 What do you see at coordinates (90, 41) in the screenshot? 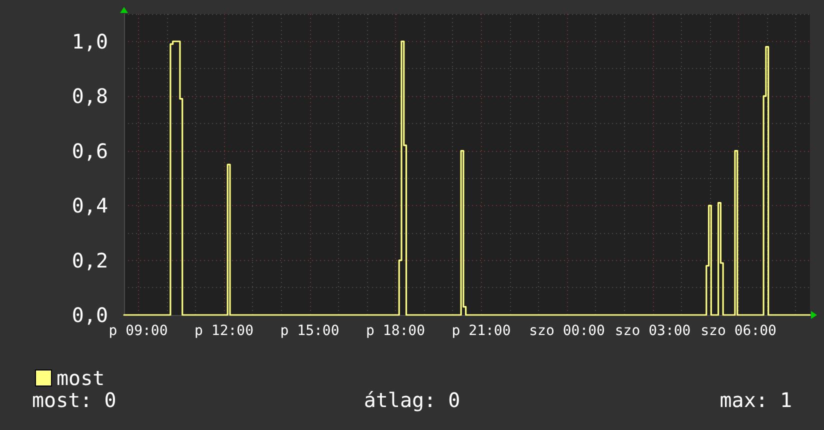
I see `y-tick-label: 1,0` at bounding box center [90, 41].